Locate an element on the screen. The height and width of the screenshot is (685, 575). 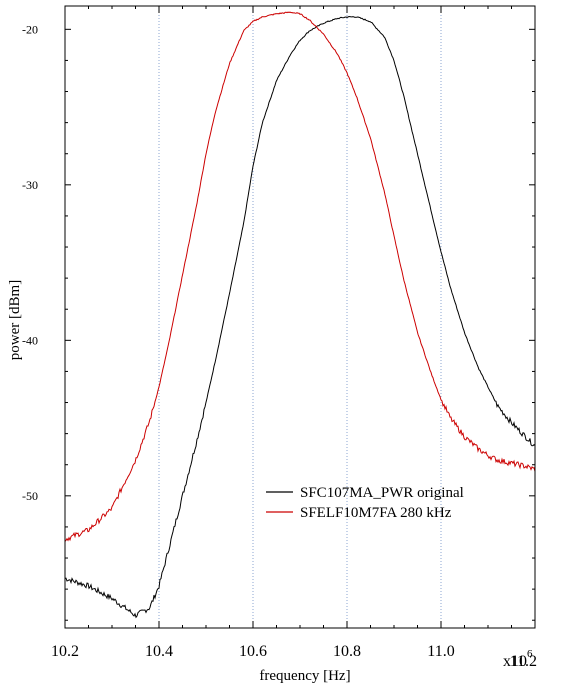
x-tick-label: 10.8 is located at coordinates (347, 651).